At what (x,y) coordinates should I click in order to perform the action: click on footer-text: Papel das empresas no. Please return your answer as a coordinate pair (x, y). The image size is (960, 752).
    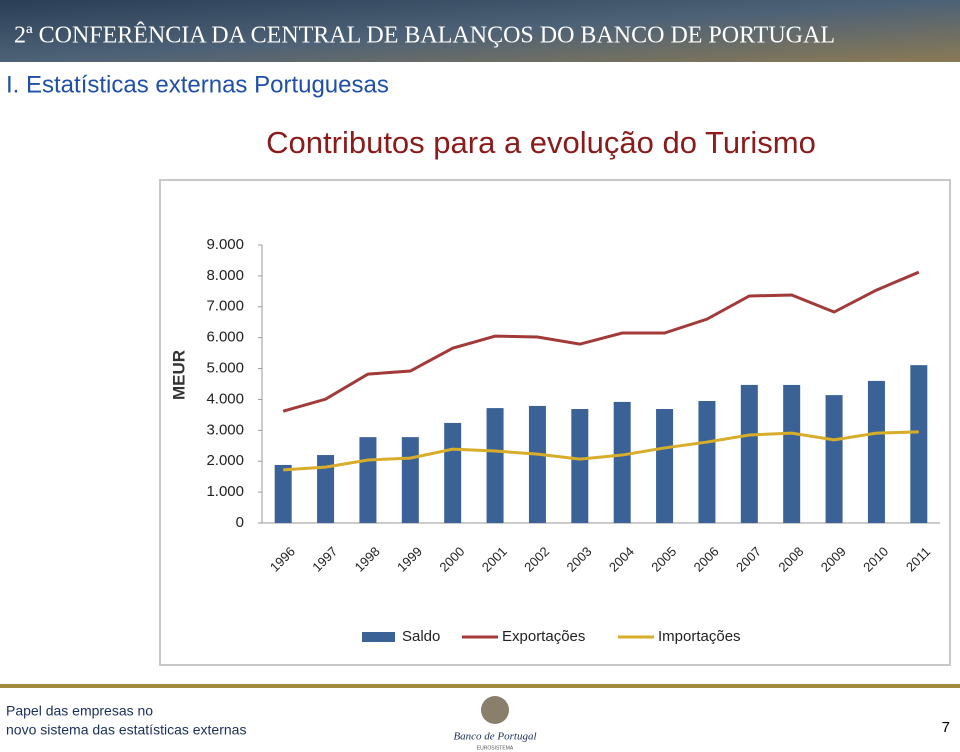
    Looking at the image, I should click on (79, 711).